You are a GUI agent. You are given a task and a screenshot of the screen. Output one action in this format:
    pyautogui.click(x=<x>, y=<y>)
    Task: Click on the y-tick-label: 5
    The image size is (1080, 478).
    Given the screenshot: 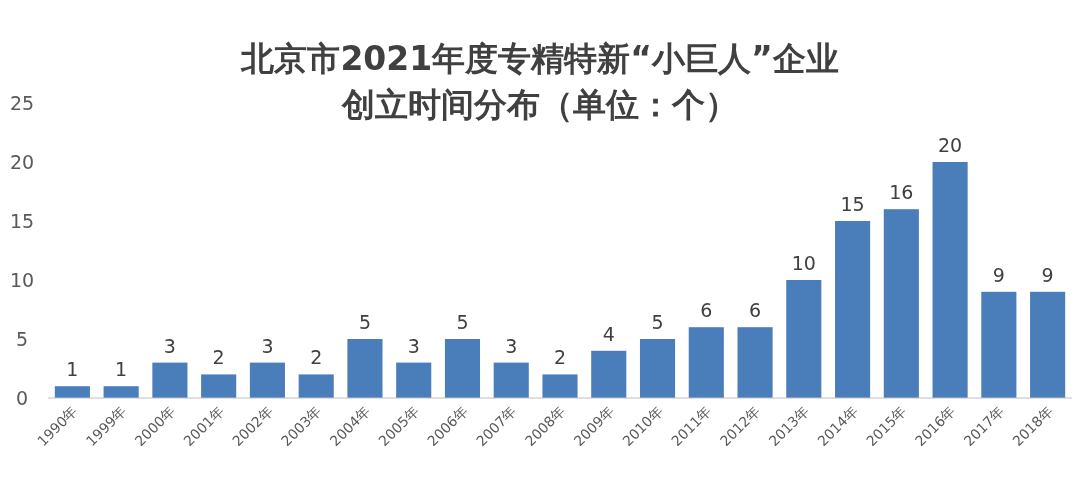 What is the action you would take?
    pyautogui.click(x=22, y=339)
    